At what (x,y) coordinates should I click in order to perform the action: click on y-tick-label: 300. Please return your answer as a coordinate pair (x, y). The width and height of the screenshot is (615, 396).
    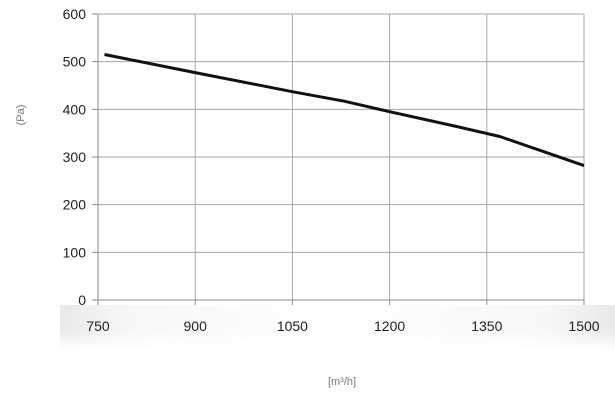
    Looking at the image, I should click on (75, 157).